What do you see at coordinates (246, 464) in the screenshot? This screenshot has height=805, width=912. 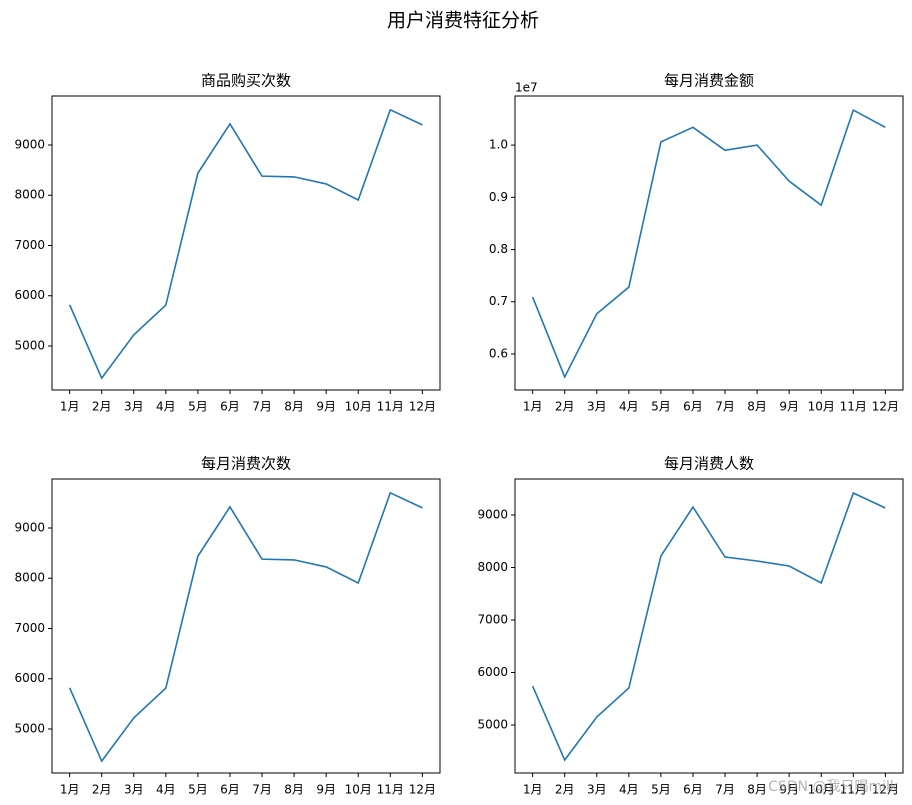 I see `chart-title: 每月消费次数` at bounding box center [246, 464].